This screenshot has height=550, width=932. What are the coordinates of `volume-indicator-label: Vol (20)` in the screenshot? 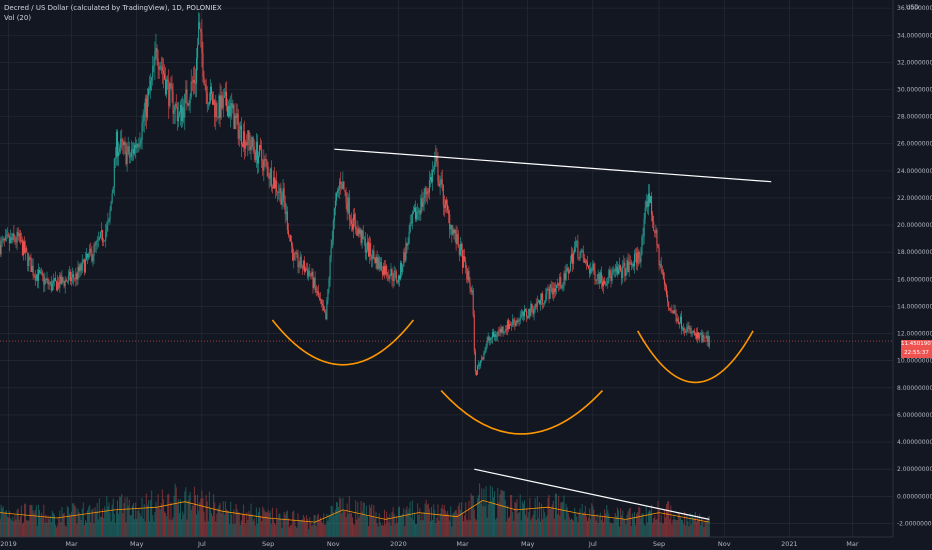 It's located at (18, 18).